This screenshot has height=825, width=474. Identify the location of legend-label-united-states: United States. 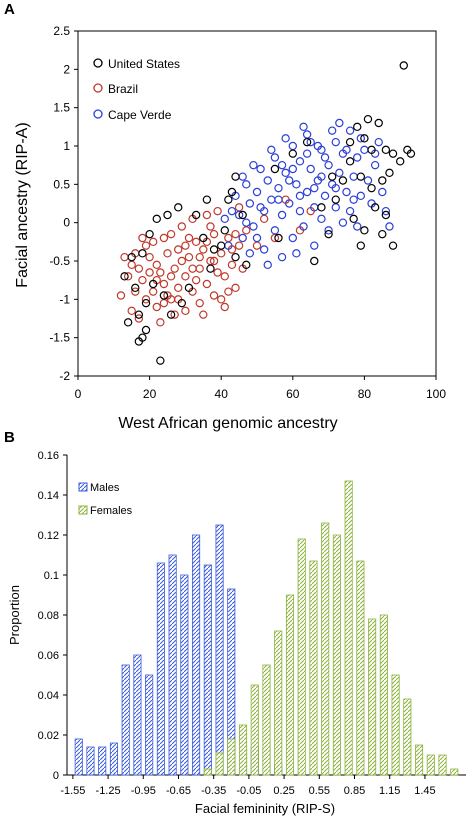
(144, 64).